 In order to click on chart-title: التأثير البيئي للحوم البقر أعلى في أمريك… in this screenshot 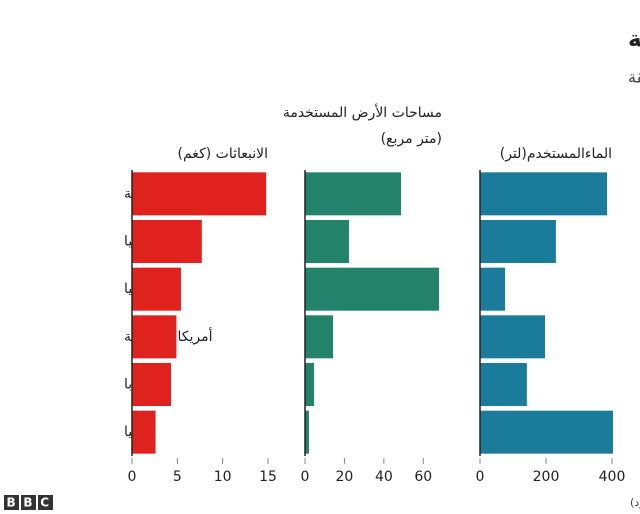, I will do `click(634, 38)`.